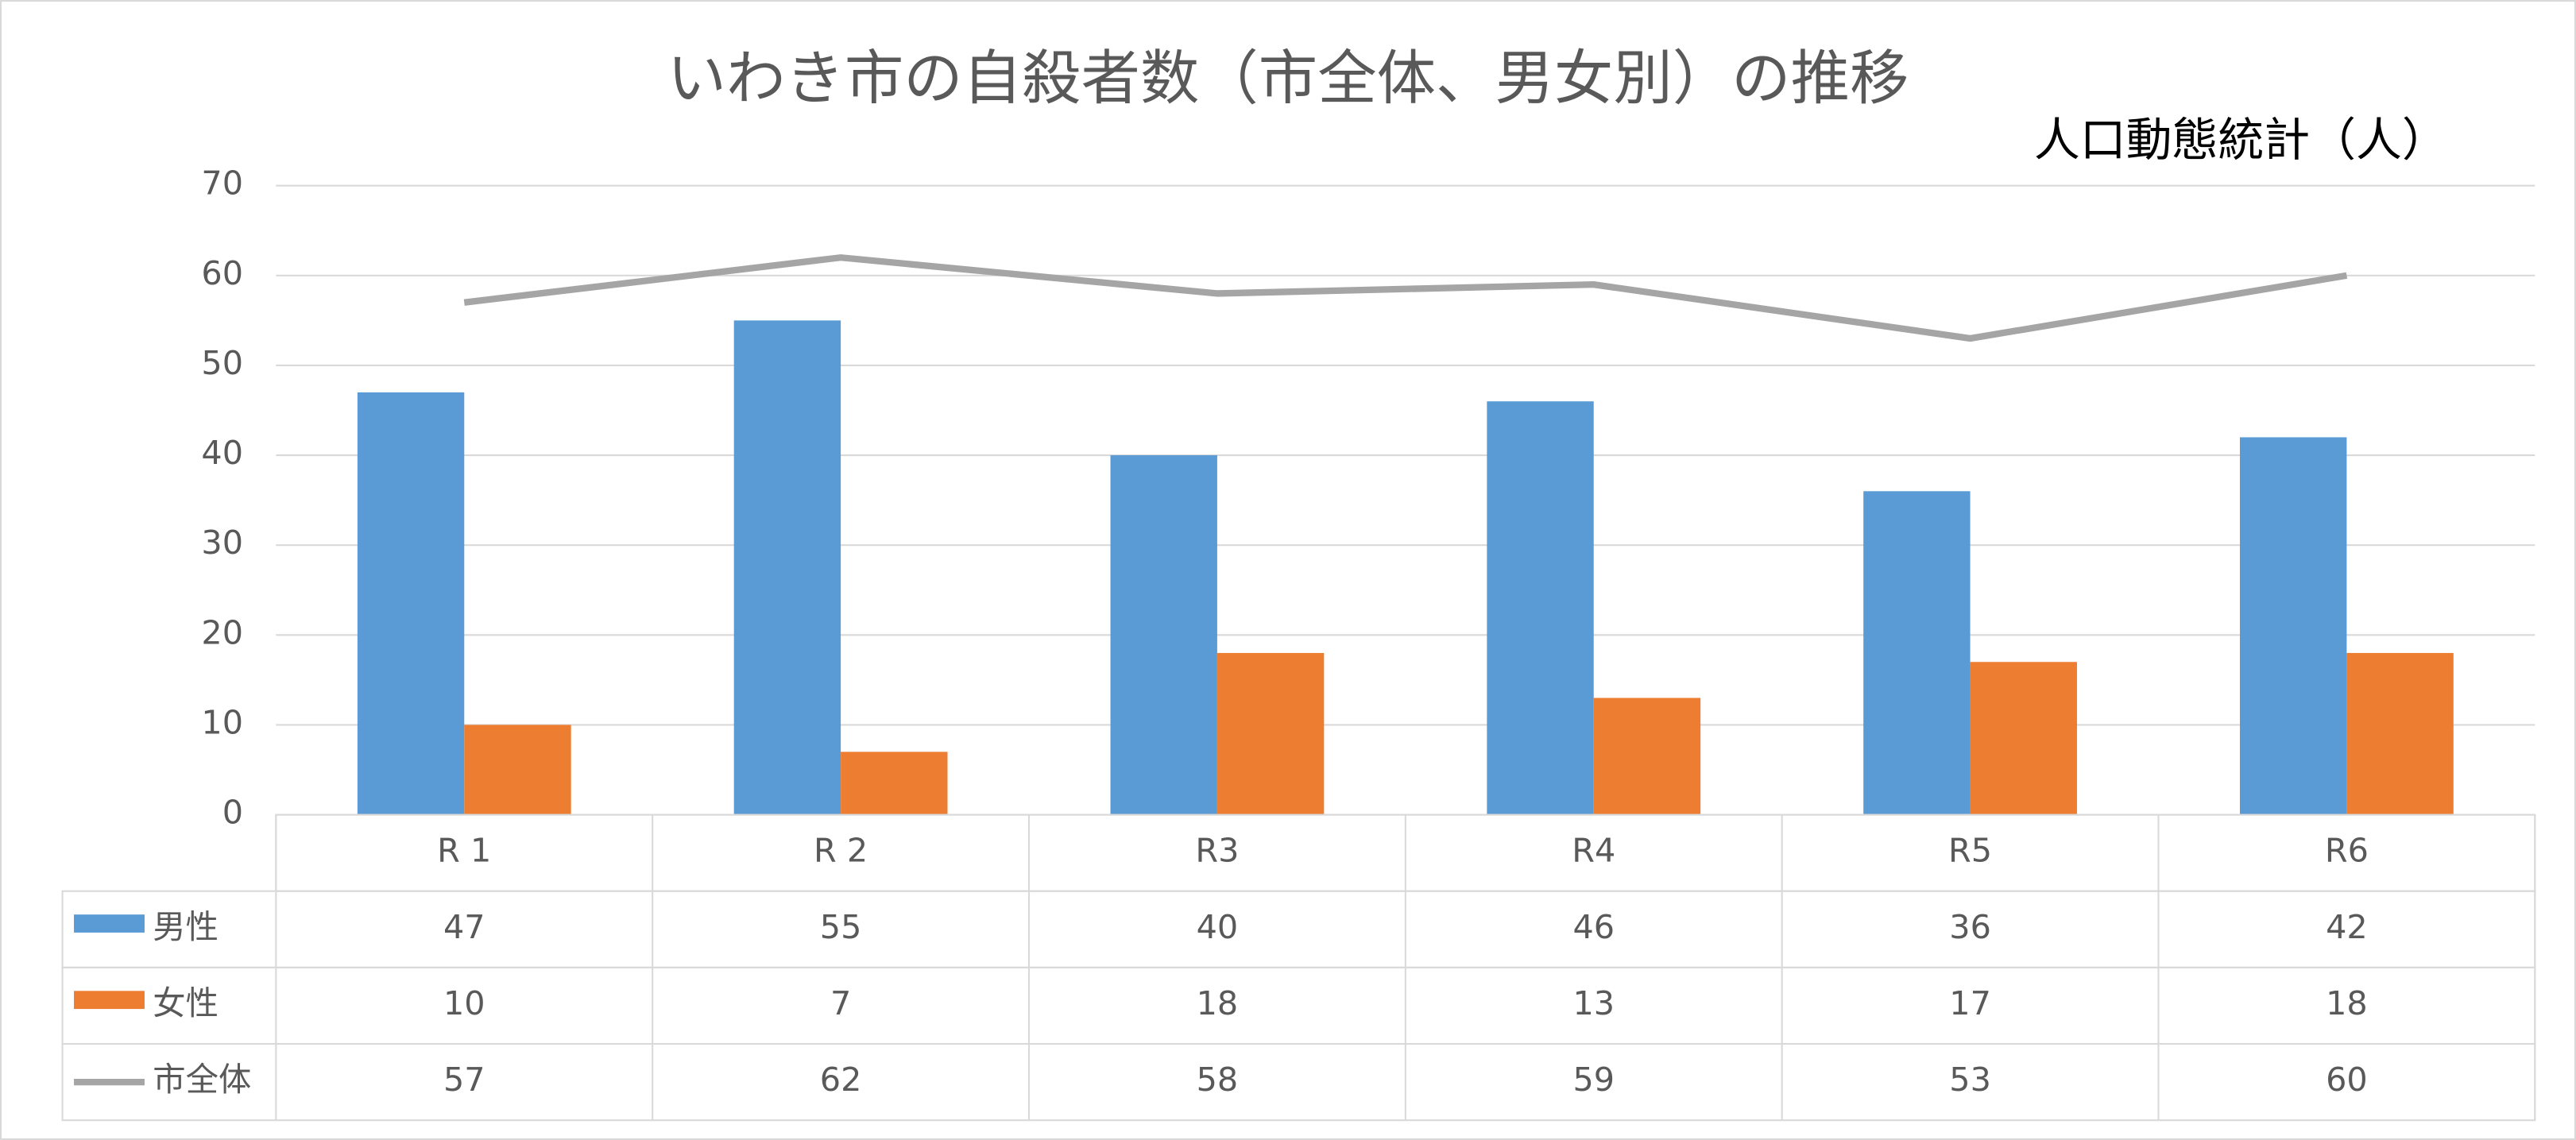 The height and width of the screenshot is (1140, 2576). What do you see at coordinates (222, 273) in the screenshot?
I see `y-tick-label: 60` at bounding box center [222, 273].